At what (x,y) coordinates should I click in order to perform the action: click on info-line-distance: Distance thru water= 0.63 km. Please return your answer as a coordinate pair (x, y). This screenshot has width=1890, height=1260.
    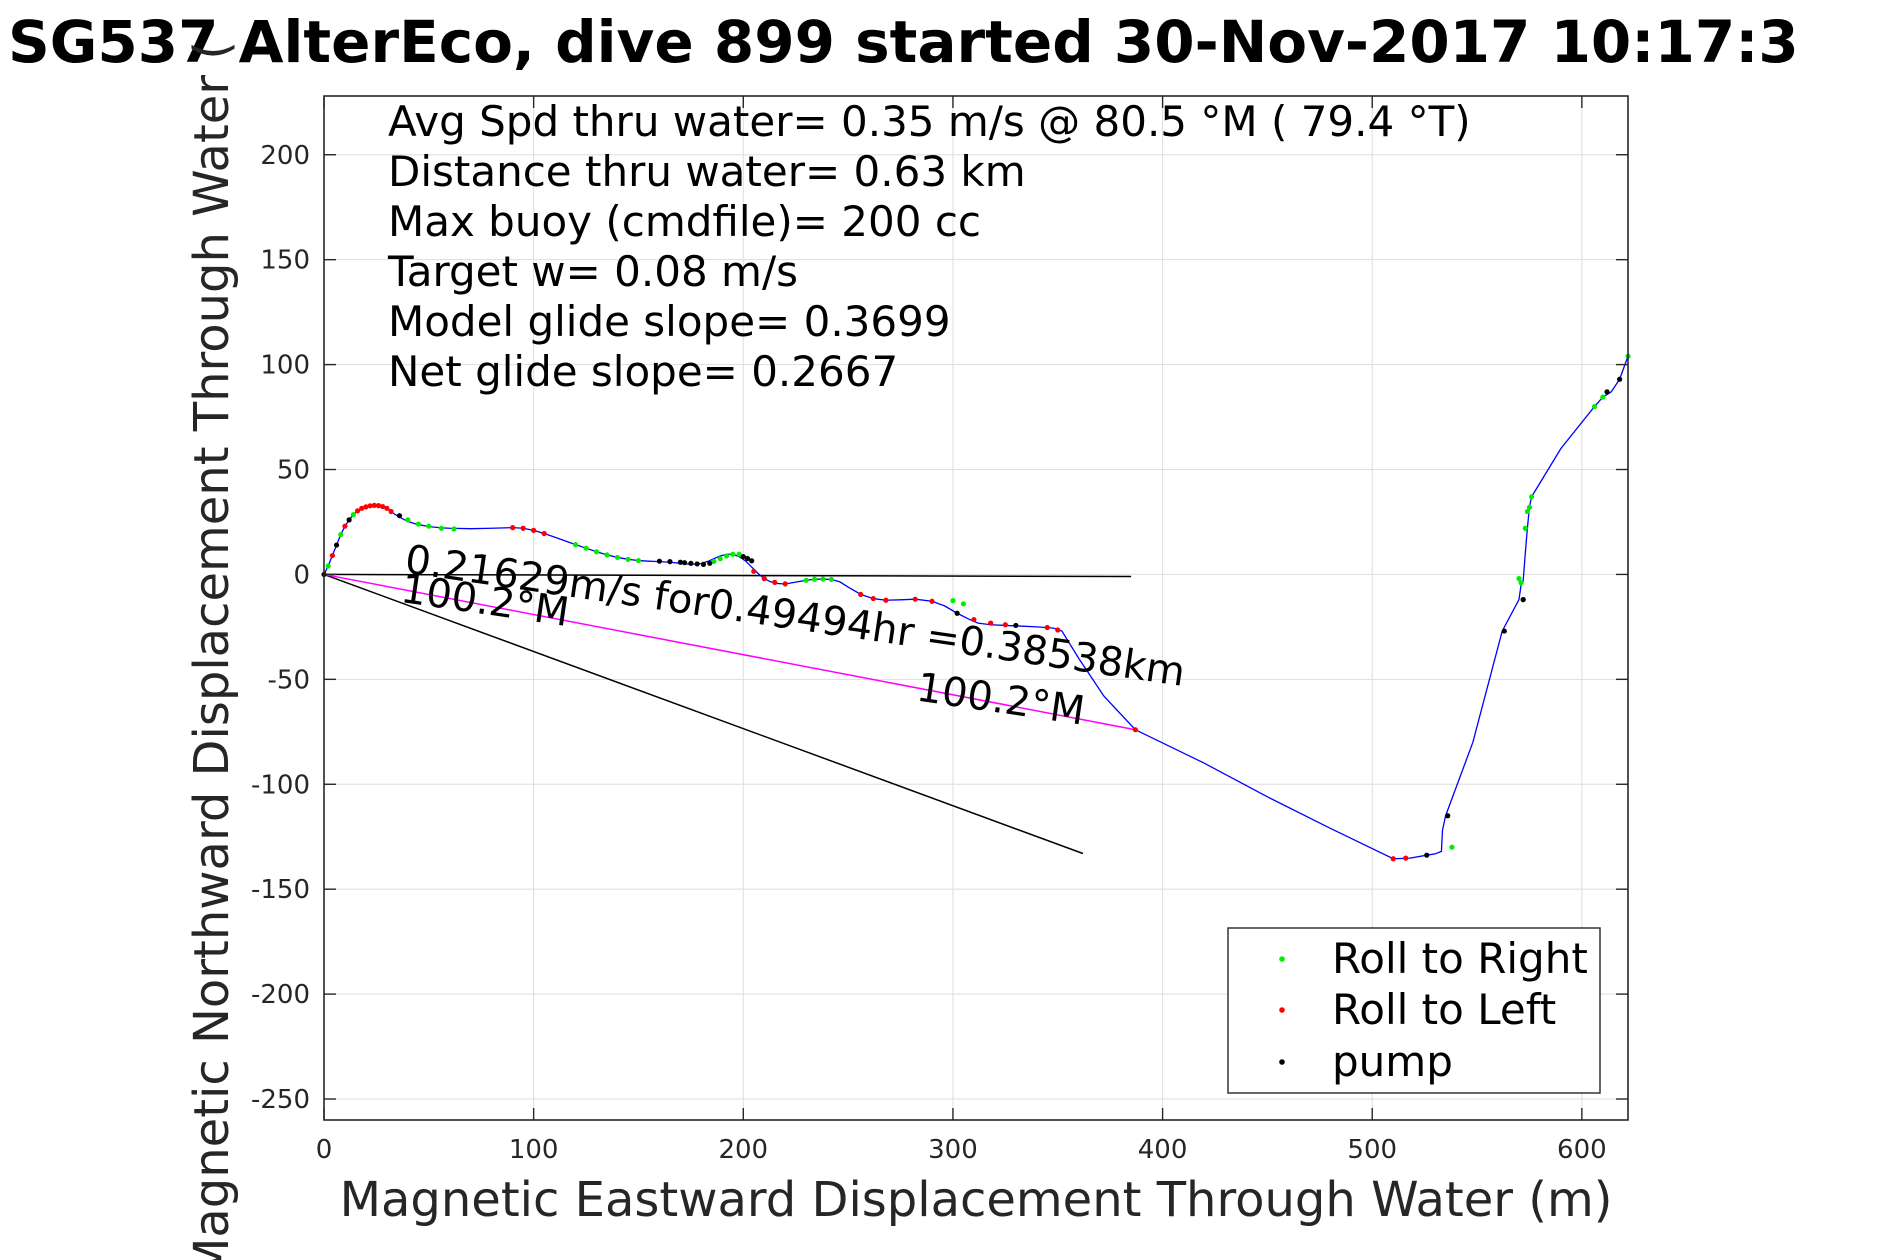
    Looking at the image, I should click on (707, 171).